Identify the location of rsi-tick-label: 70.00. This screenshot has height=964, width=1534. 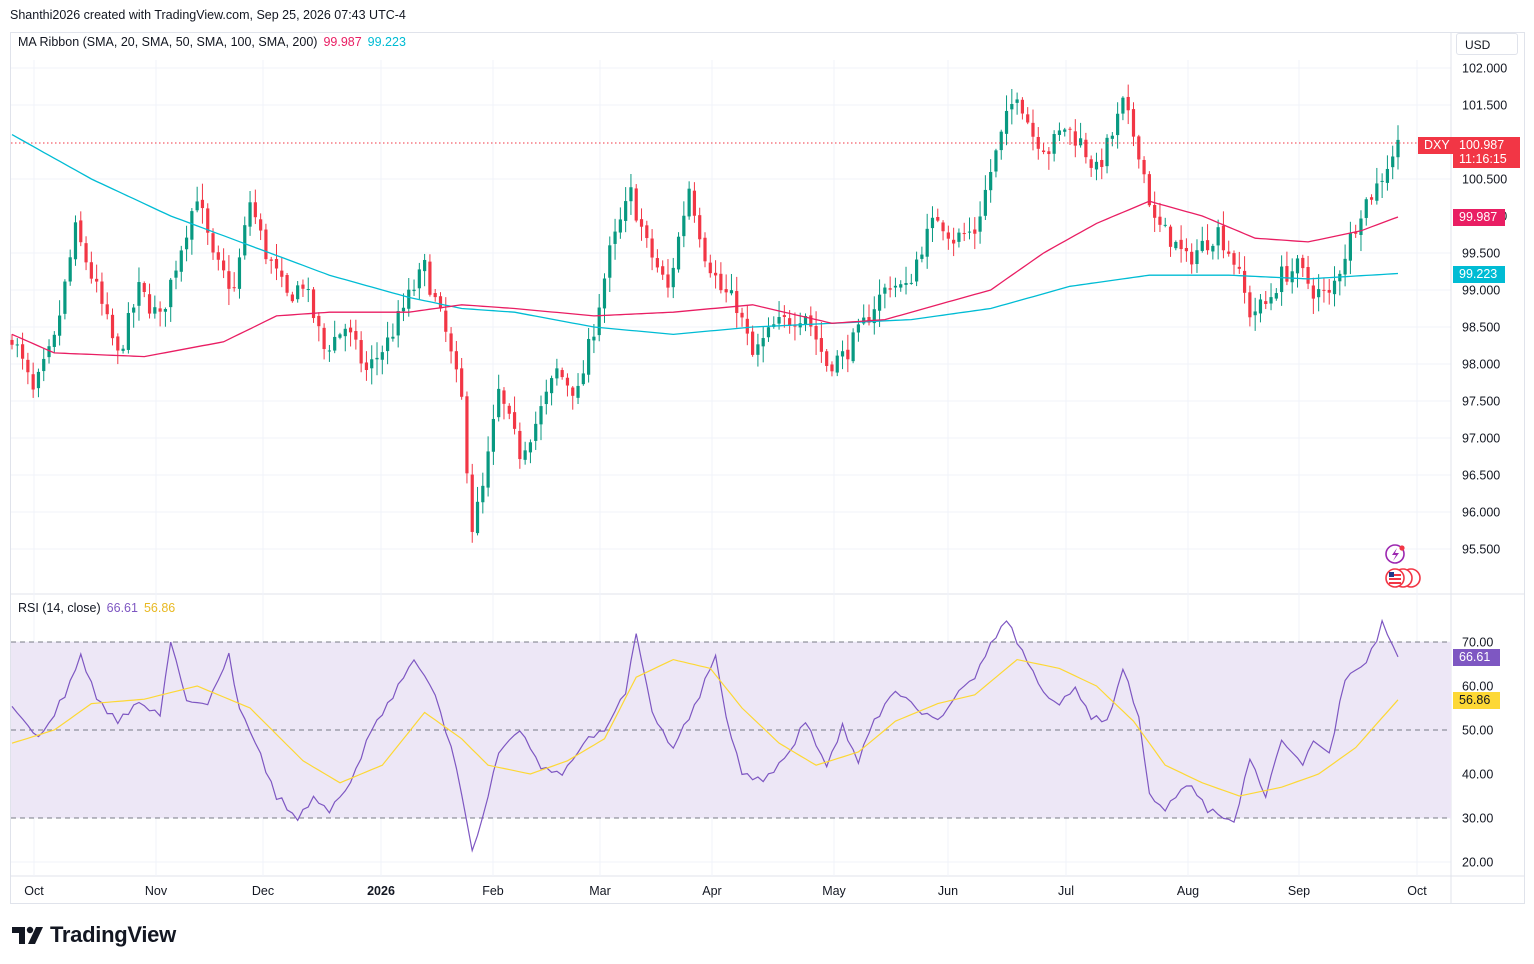
(1477, 643).